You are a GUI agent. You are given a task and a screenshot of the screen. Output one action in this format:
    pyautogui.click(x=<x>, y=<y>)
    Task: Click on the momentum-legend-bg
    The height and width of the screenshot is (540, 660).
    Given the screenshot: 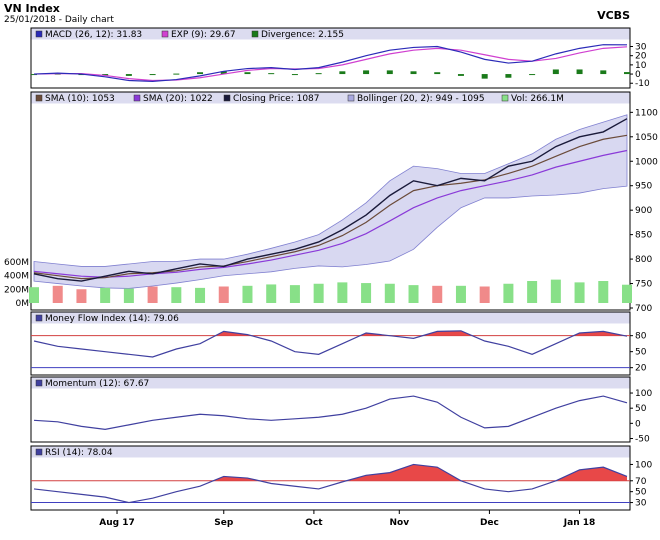 What is the action you would take?
    pyautogui.click(x=330, y=383)
    